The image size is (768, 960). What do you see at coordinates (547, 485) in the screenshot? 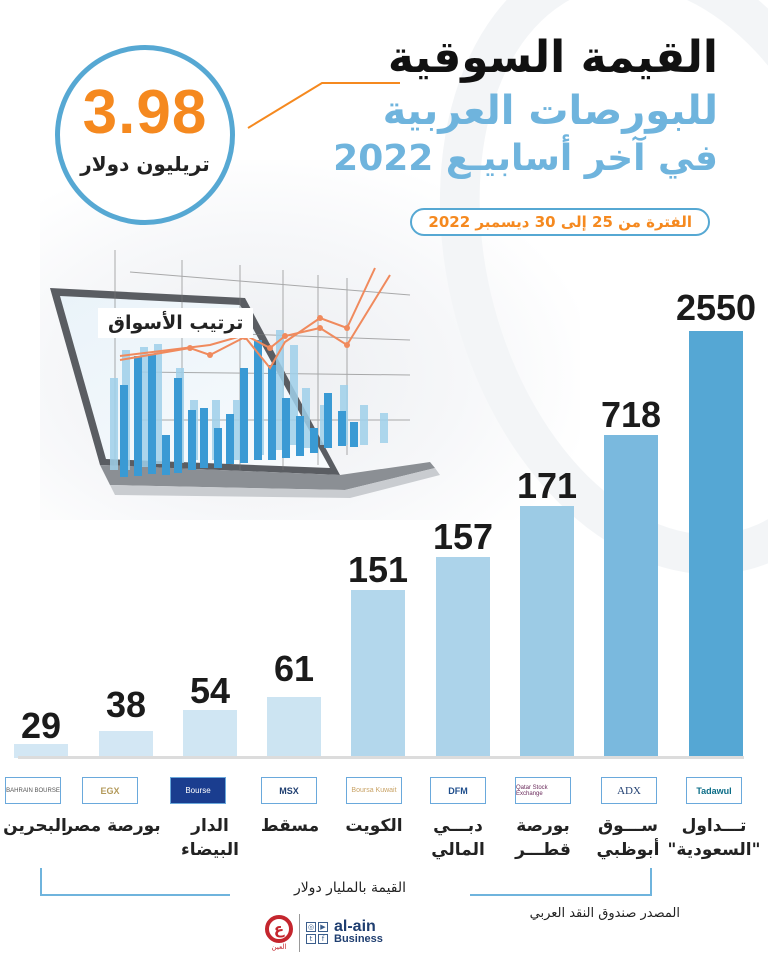
I see `value-qatar: 171` at bounding box center [547, 485].